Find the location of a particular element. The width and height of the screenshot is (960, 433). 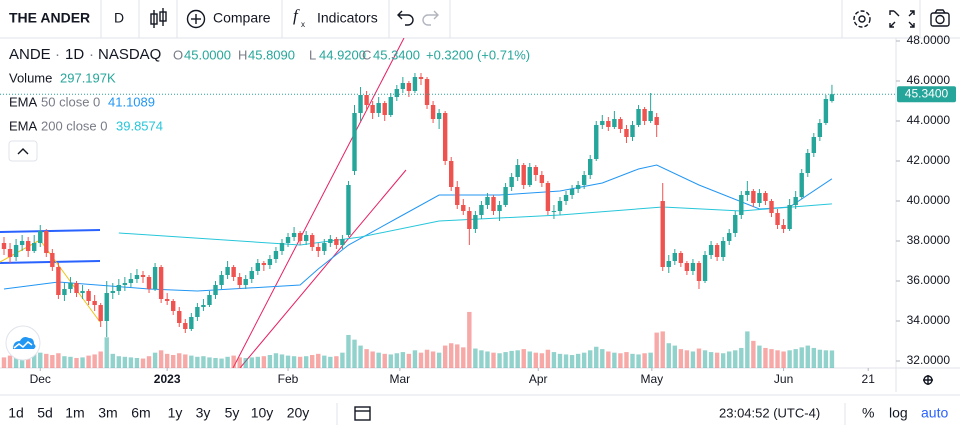

legend-key: H is located at coordinates (242, 54).